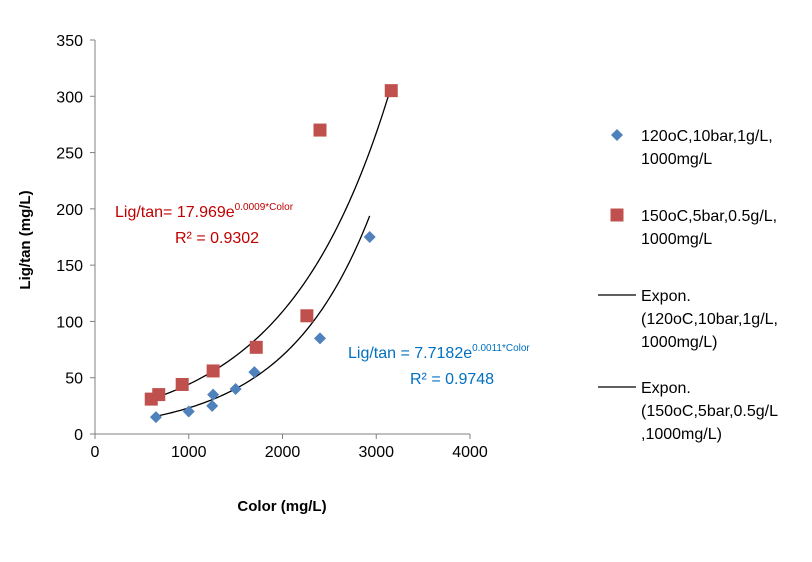 The height and width of the screenshot is (562, 812). I want to click on y-tick-label: 200, so click(69, 210).